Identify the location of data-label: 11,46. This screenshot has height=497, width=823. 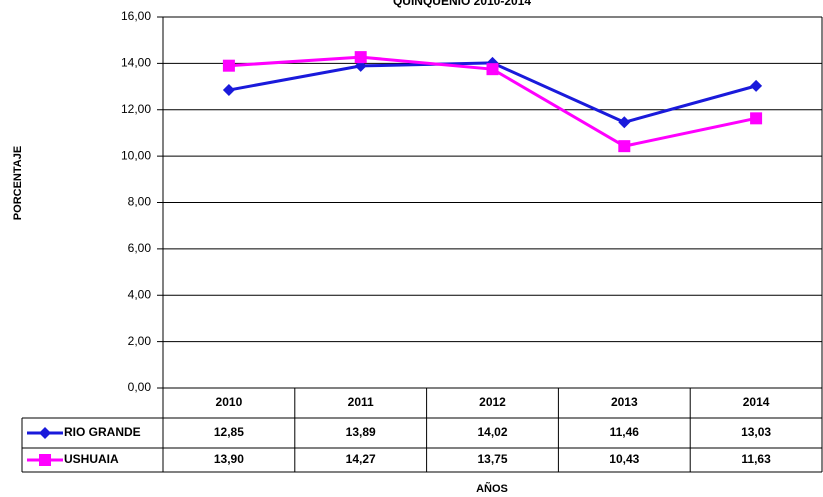
(625, 432).